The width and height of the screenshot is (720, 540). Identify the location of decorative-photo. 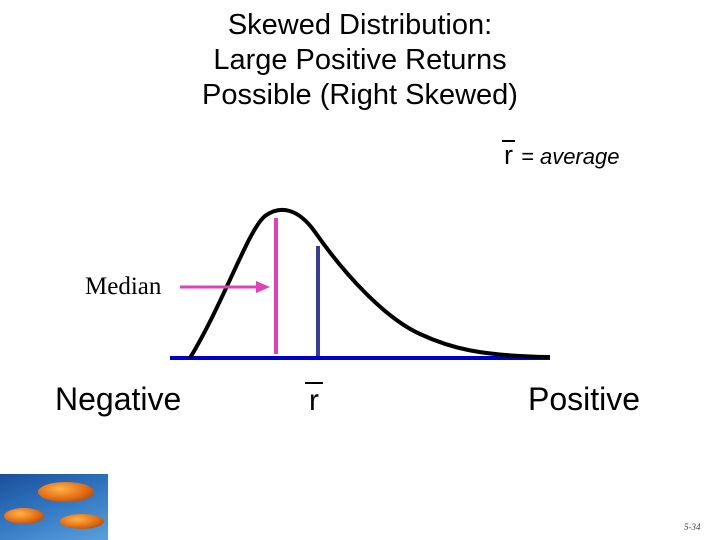
(54, 507).